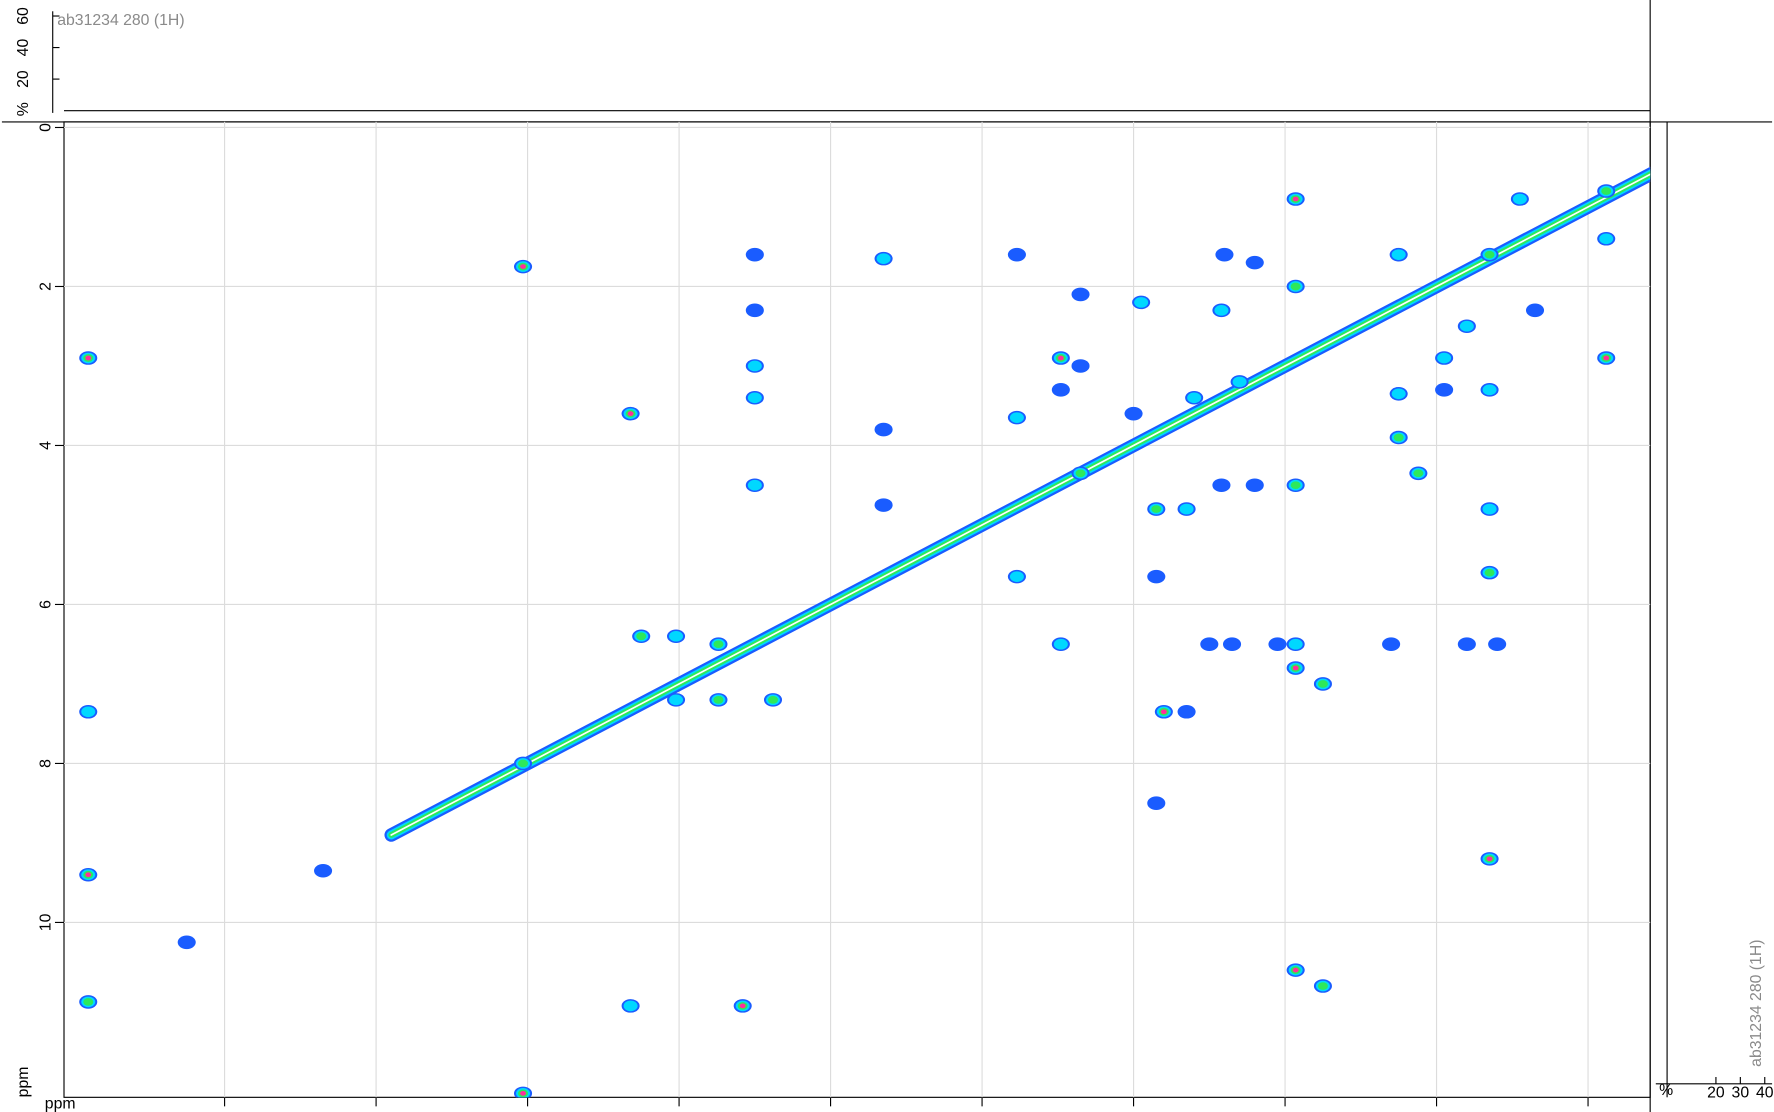 This screenshot has height=1112, width=1774. I want to click on top-tick-label: 60, so click(23, 16).